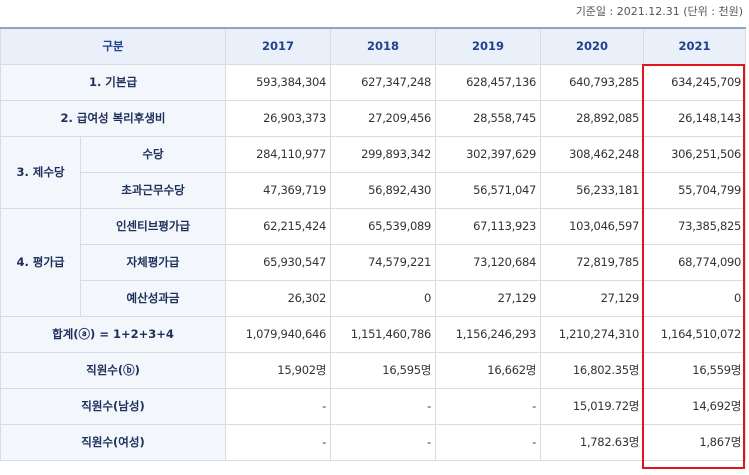 The width and height of the screenshot is (749, 475). I want to click on year-header: 2017, so click(278, 46).